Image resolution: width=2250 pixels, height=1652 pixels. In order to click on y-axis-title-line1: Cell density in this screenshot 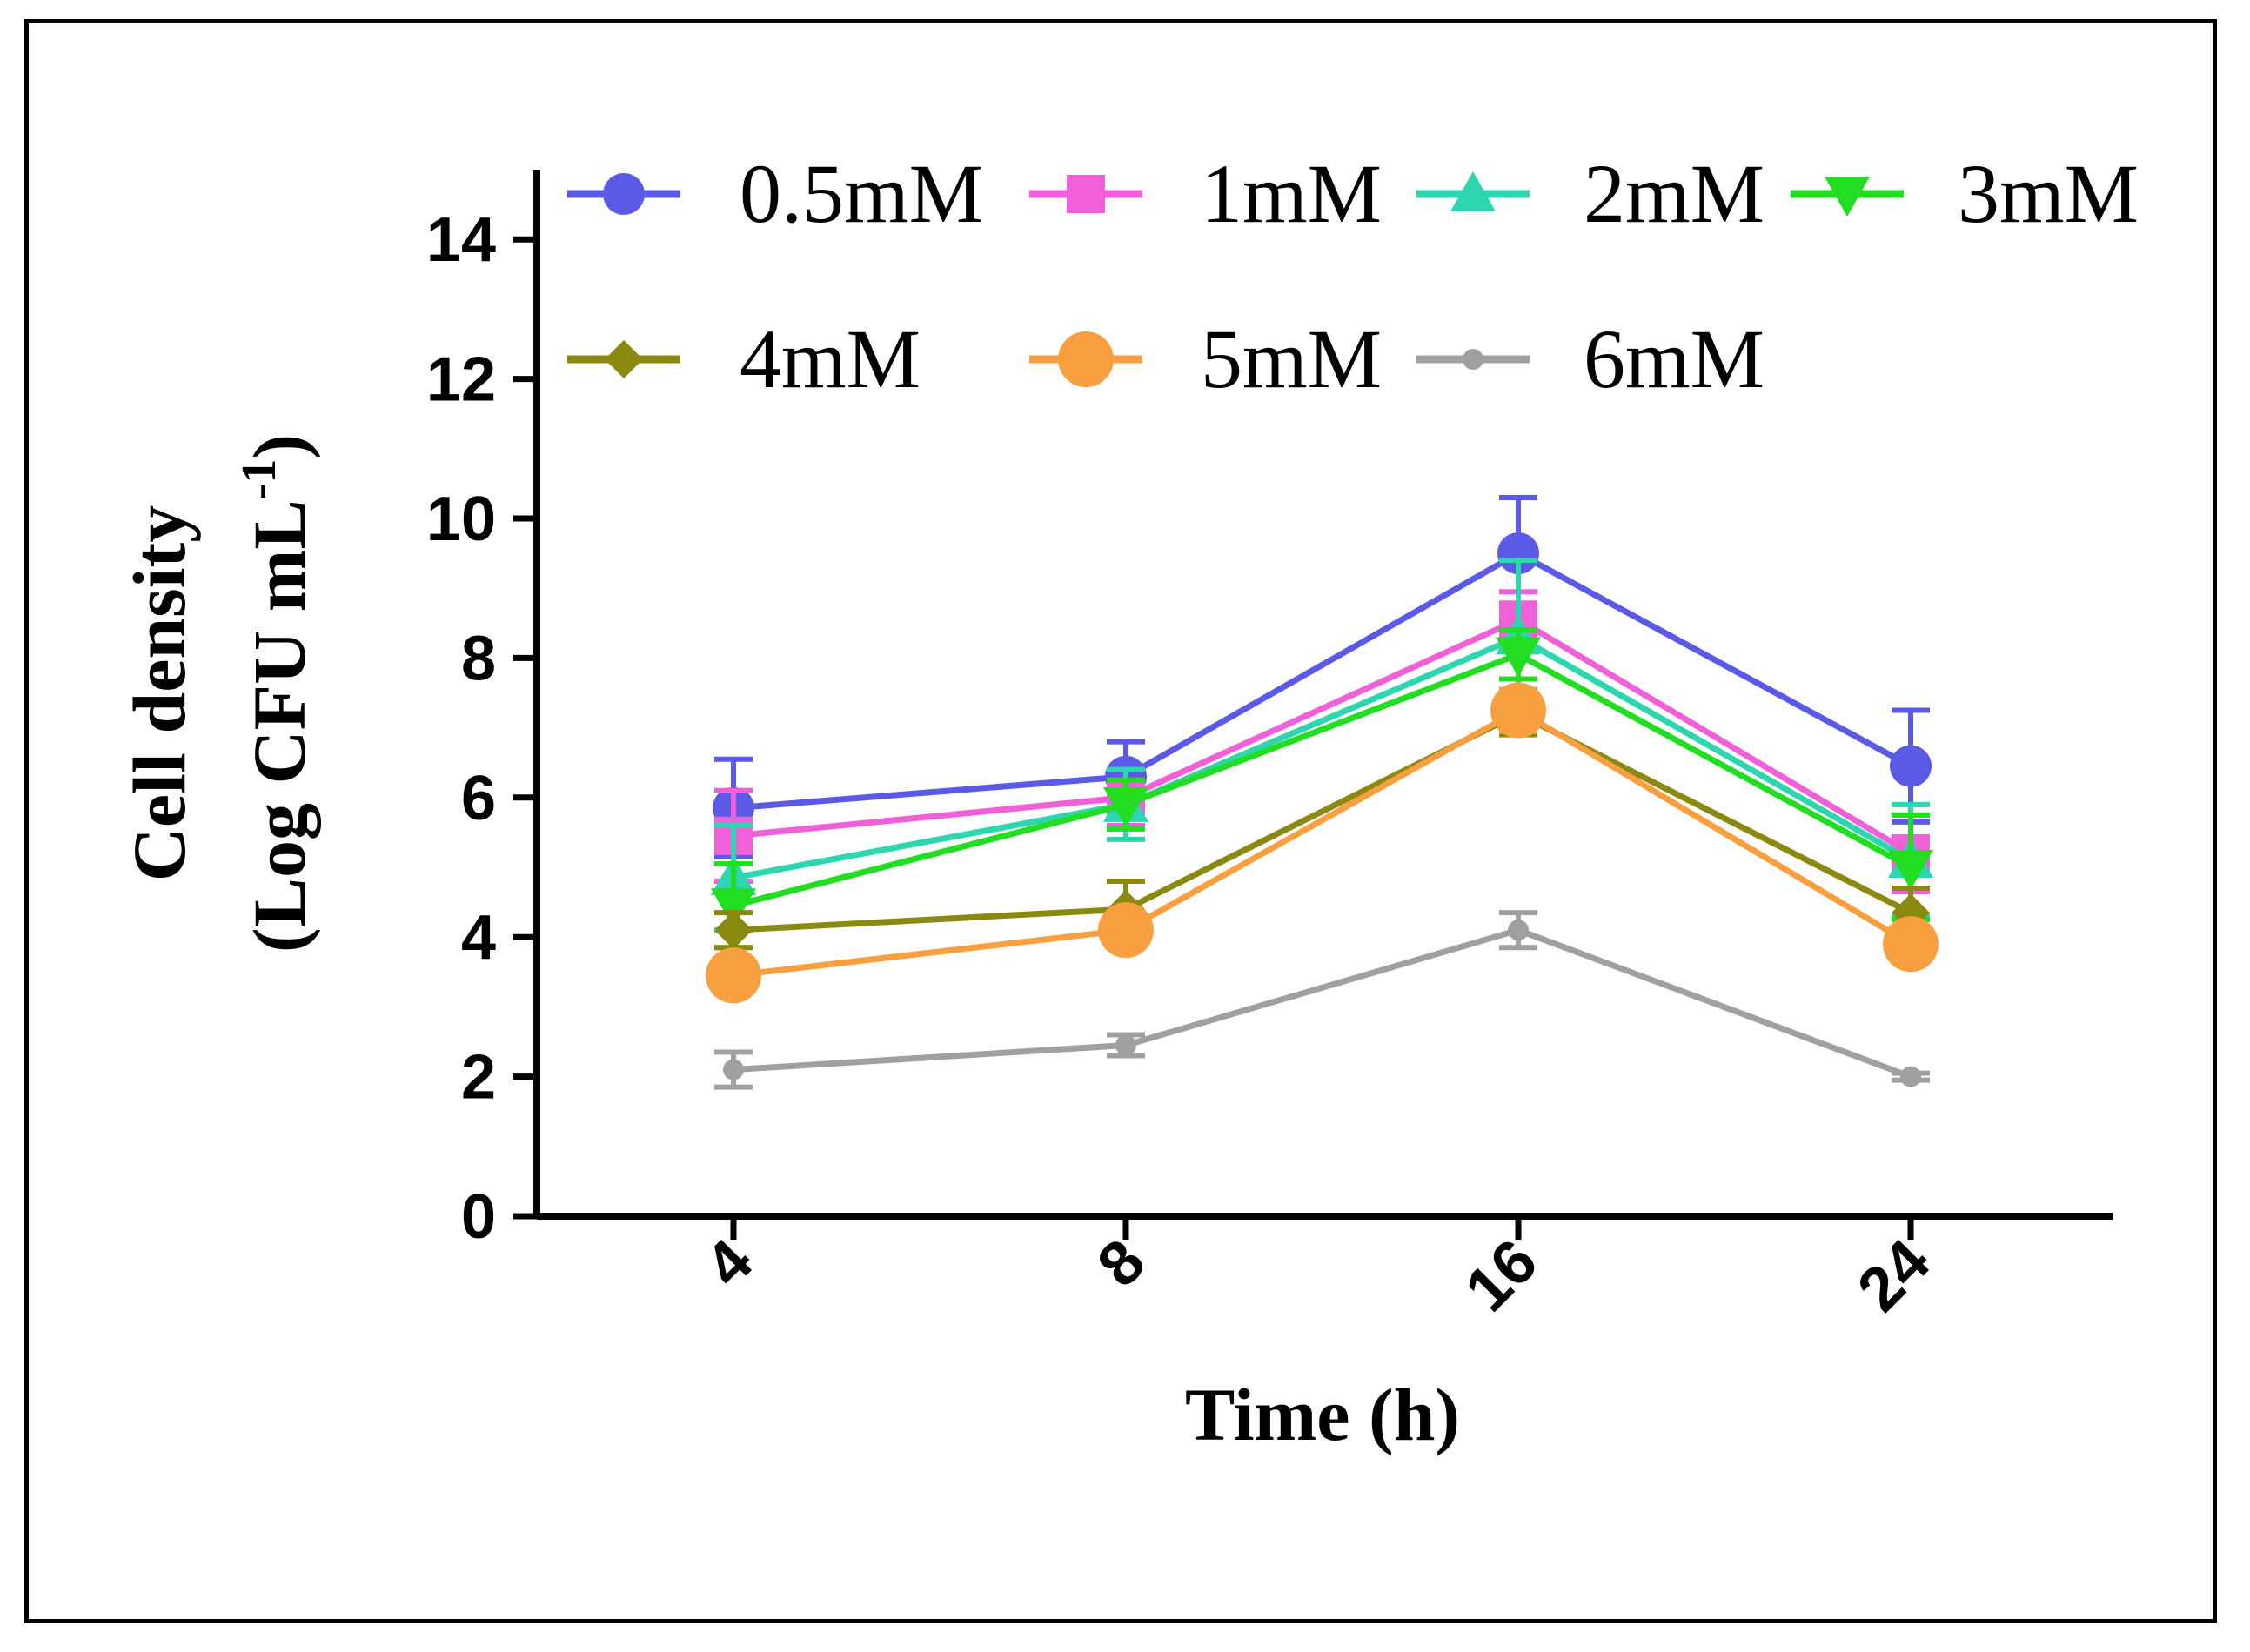, I will do `click(159, 693)`.